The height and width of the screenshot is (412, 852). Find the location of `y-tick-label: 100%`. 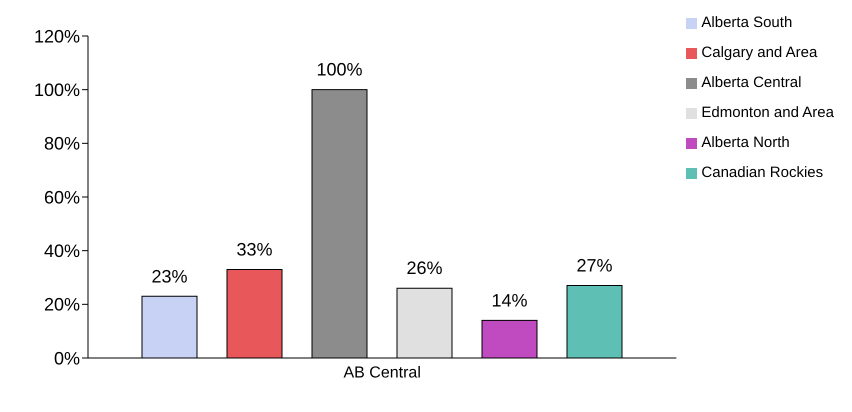

y-tick-label: 100% is located at coordinates (57, 90).